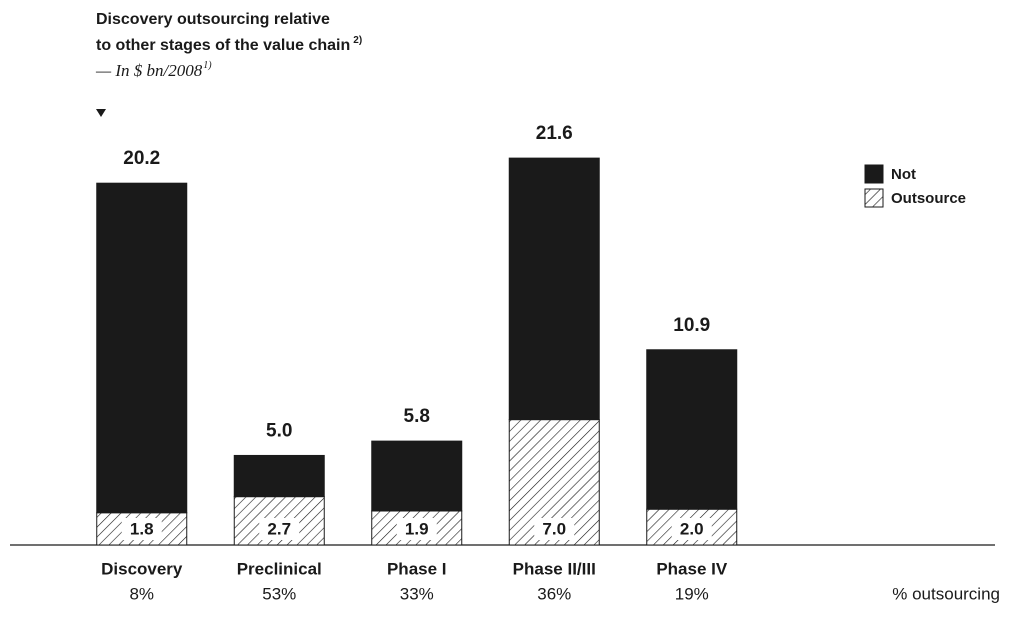 This screenshot has width=1012, height=626. I want to click on x-tick-label: Phase I, so click(417, 568).